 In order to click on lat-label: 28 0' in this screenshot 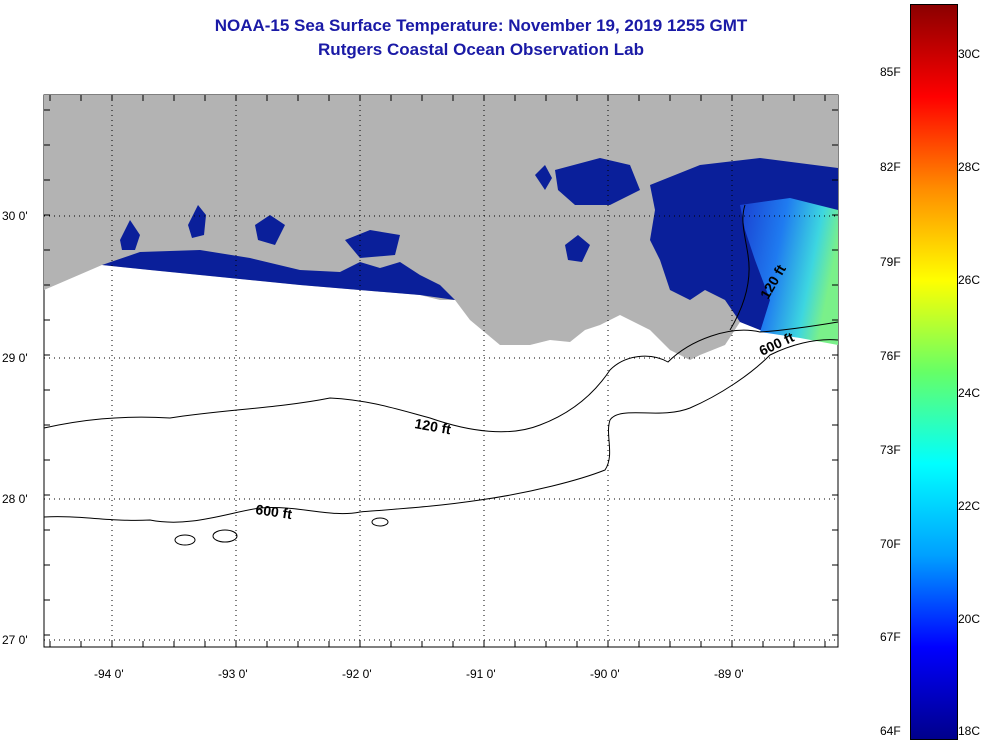, I will do `click(15, 499)`.